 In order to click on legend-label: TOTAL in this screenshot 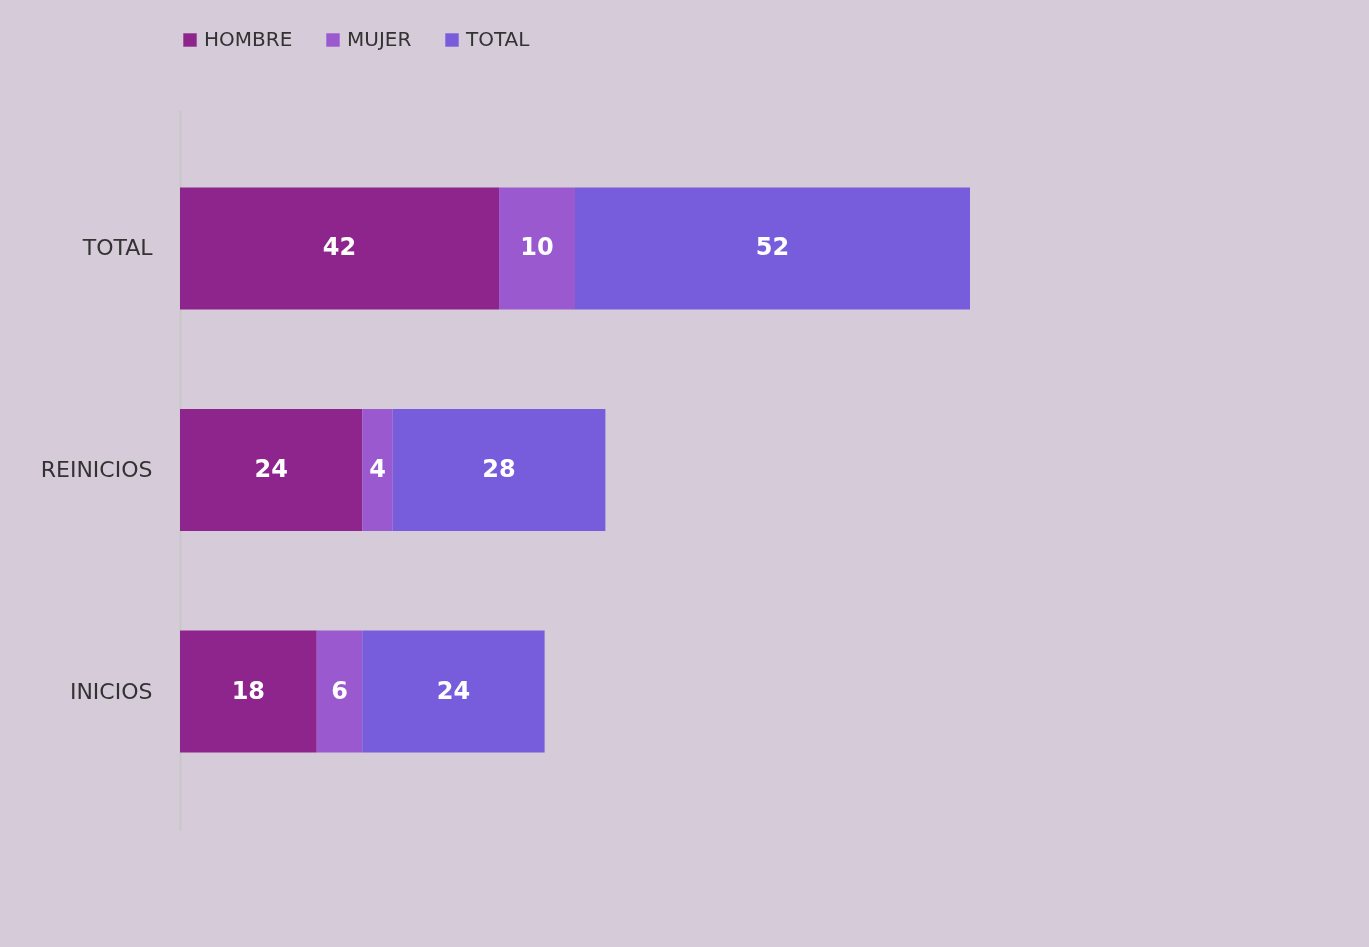, I will do `click(498, 39)`.